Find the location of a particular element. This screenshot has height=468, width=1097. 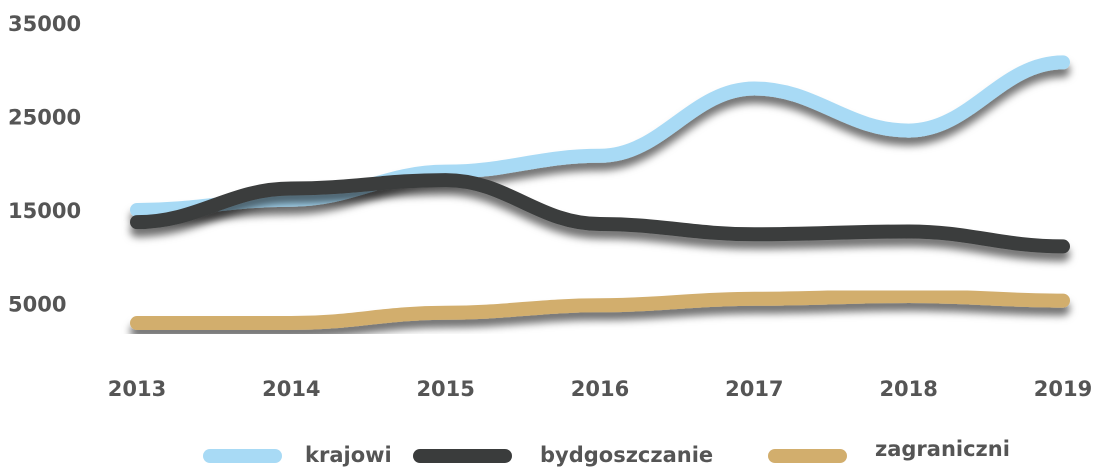

y-tick-label: 15000 is located at coordinates (44, 211).